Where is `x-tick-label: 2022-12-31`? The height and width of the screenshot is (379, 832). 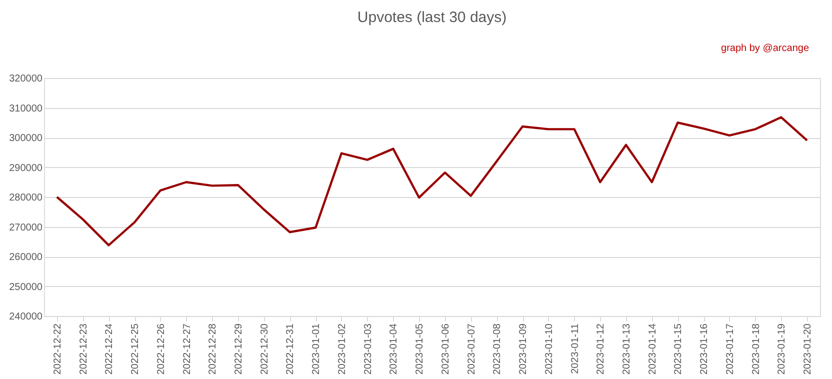
x-tick-label: 2022-12-31 is located at coordinates (290, 349).